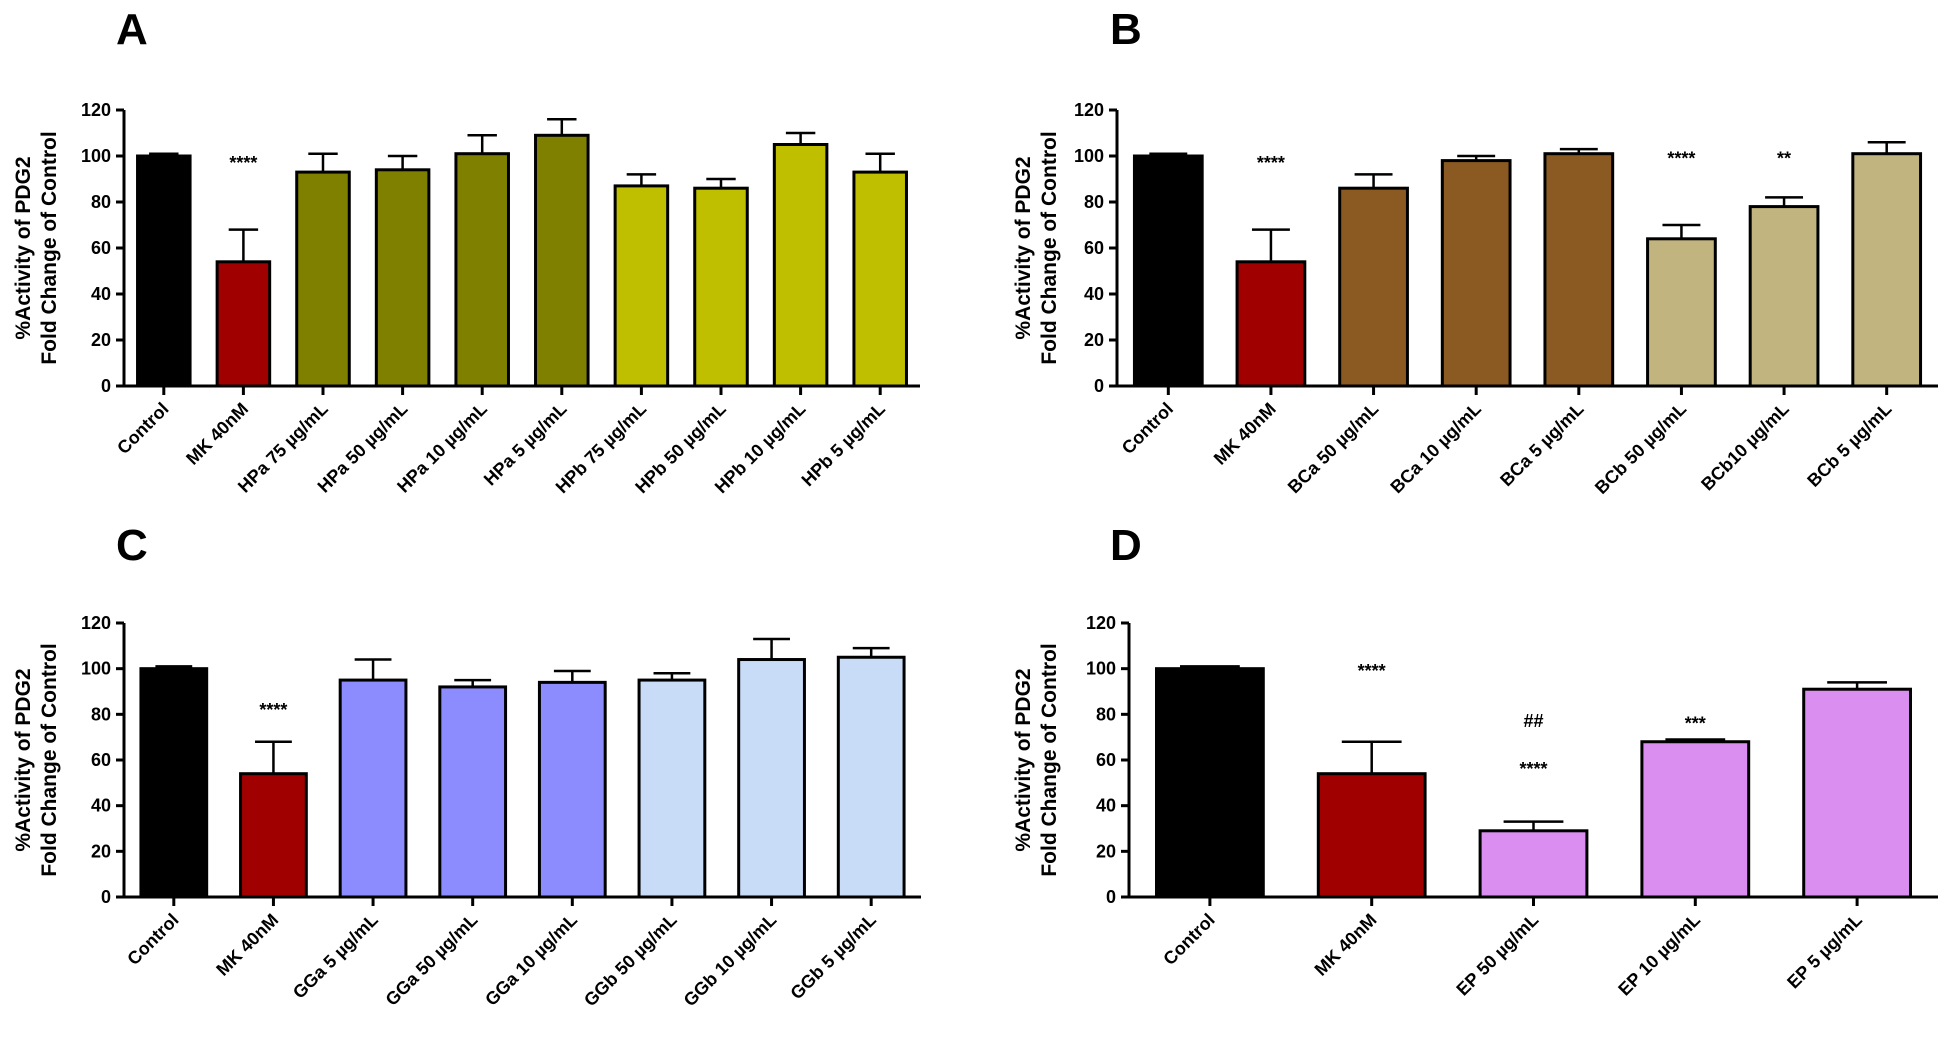  Describe the element at coordinates (1745, 447) in the screenshot. I see `x-tick-label: BCb10 µg/mL` at that location.